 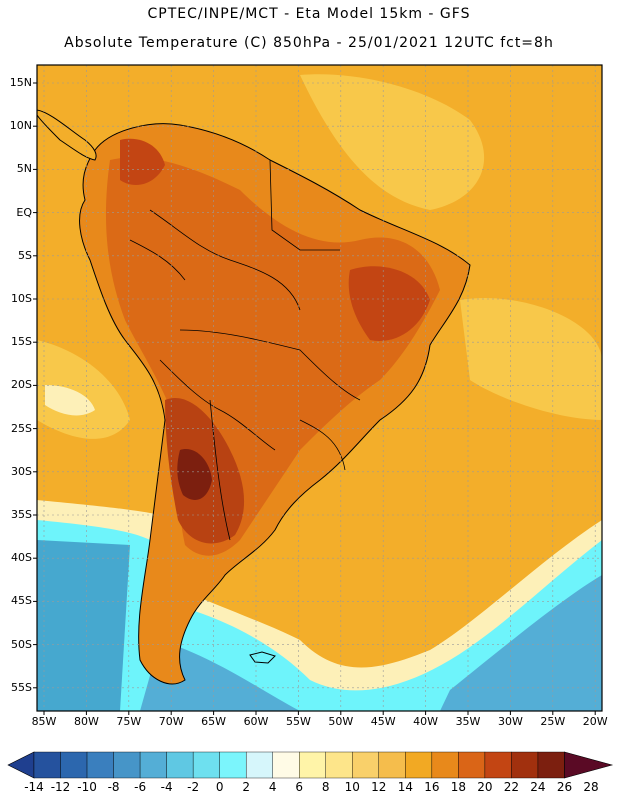 I want to click on colorbar, so click(x=310, y=765).